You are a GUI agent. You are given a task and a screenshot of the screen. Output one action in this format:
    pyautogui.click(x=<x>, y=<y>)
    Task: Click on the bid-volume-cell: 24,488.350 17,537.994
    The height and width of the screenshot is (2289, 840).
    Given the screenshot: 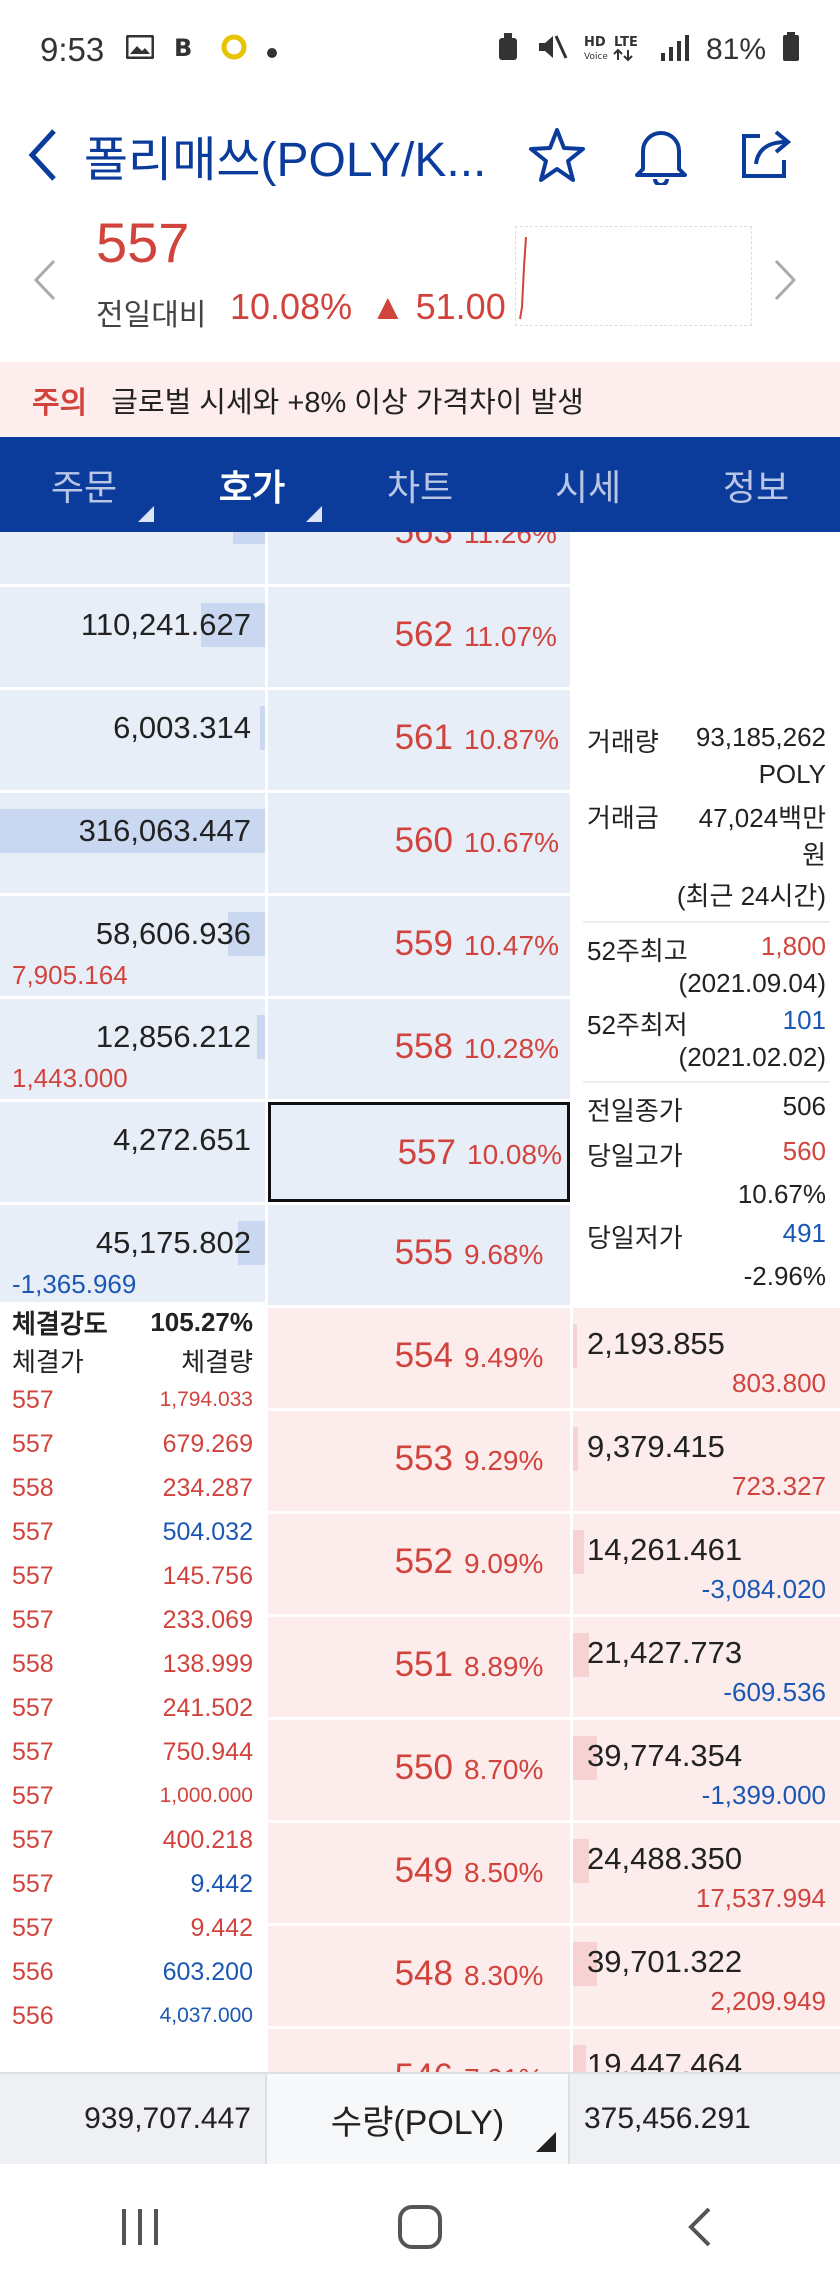 What is the action you would take?
    pyautogui.click(x=706, y=1873)
    